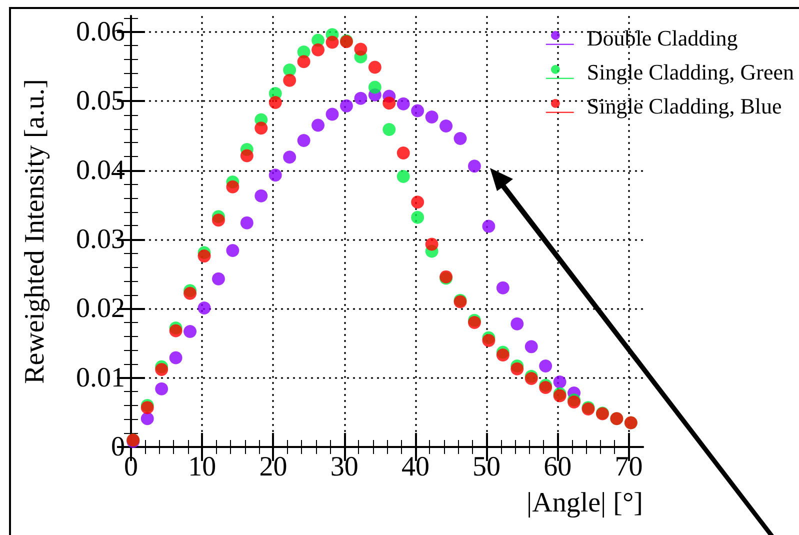  I want to click on x-tick-label: 50, so click(486, 467).